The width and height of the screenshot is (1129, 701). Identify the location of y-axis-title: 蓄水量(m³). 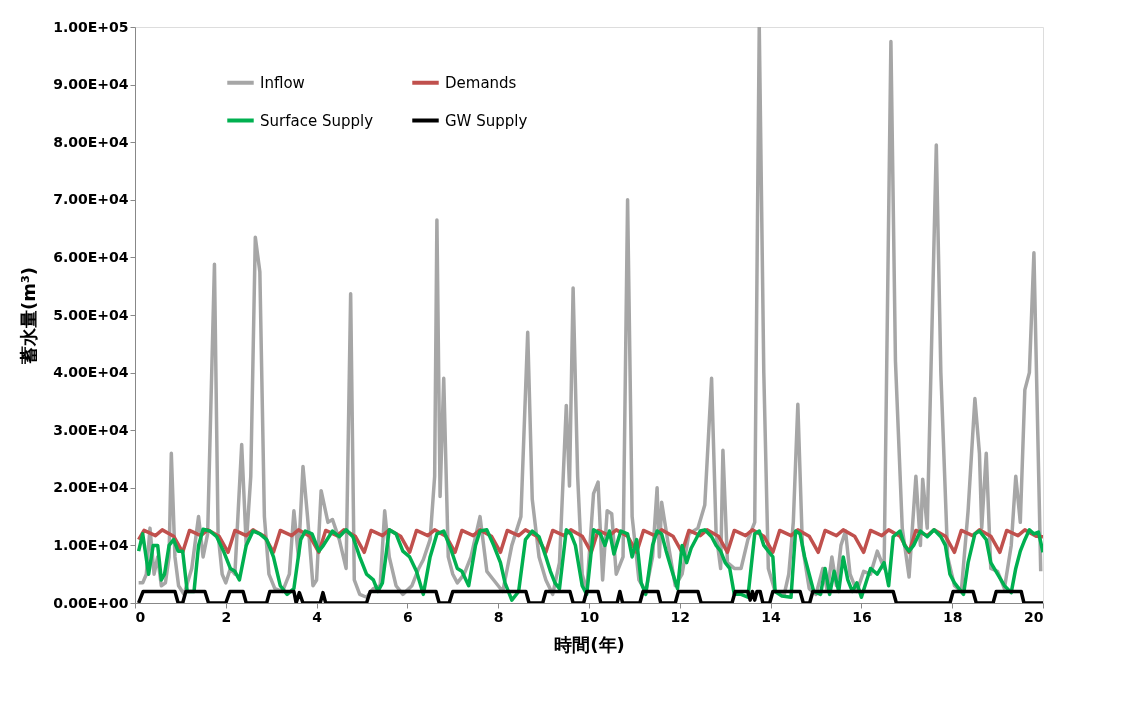
(29, 316).